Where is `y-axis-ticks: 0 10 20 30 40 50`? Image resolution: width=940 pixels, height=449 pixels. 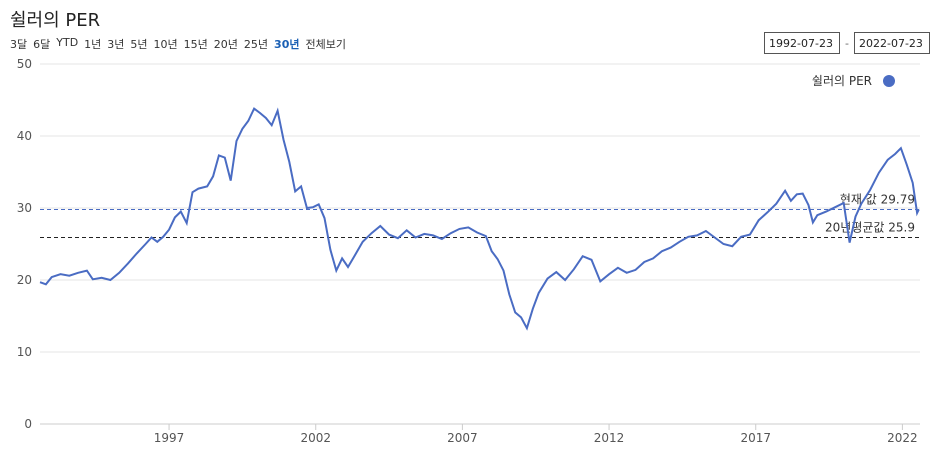 y-axis-ticks: 0 10 20 30 40 50 is located at coordinates (24, 244).